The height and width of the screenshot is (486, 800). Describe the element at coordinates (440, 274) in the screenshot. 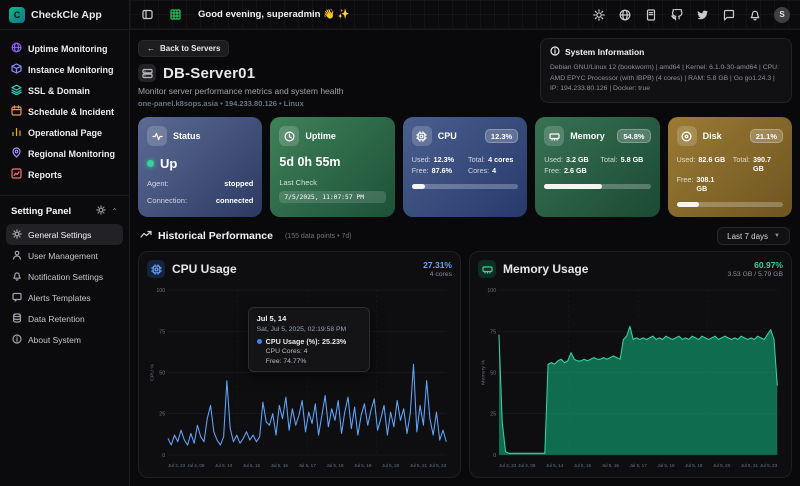

I see `cpu-current-sub: 4 cores` at that location.